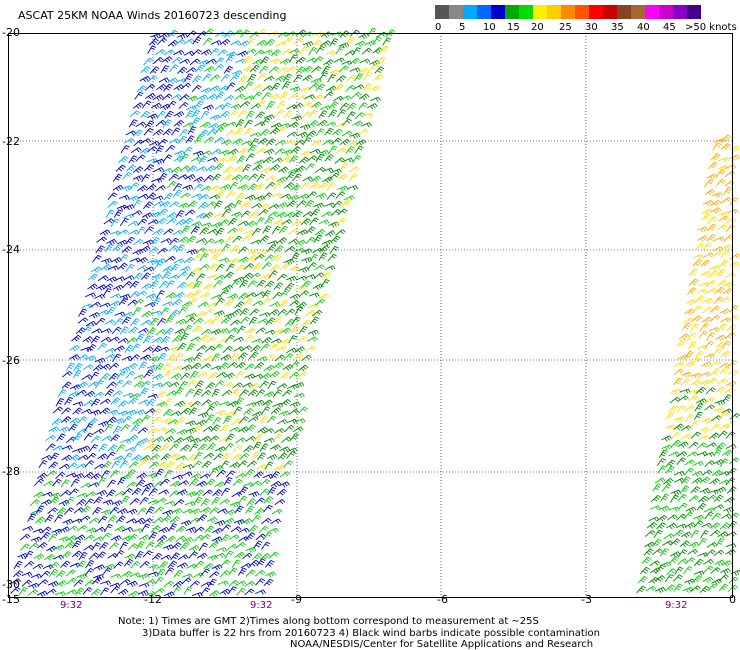 The image size is (740, 650). I want to click on colorbar-swatch, so click(596, 12).